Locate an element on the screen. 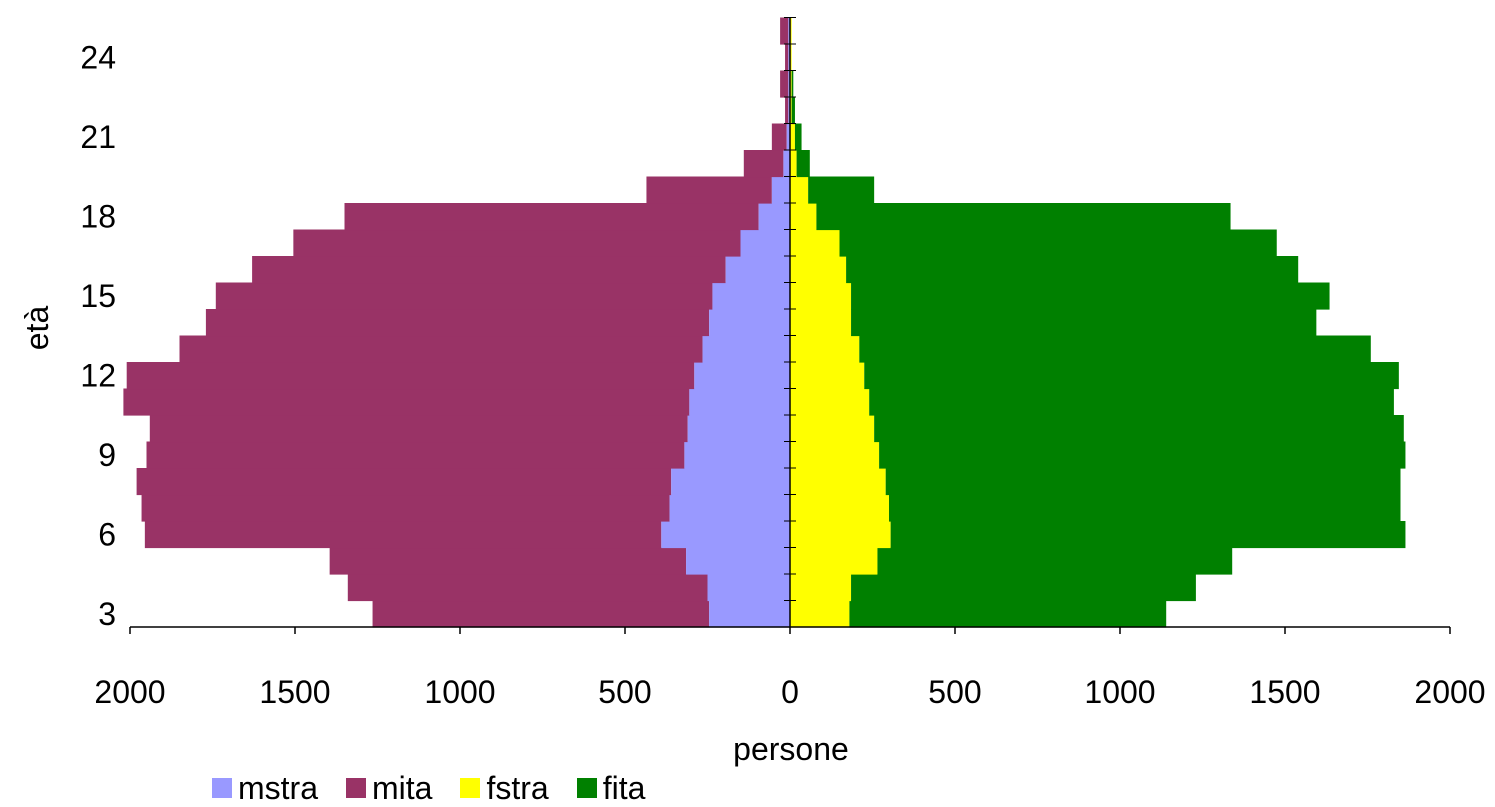 The width and height of the screenshot is (1495, 807). legend-swatch-fstra is located at coordinates (470, 788).